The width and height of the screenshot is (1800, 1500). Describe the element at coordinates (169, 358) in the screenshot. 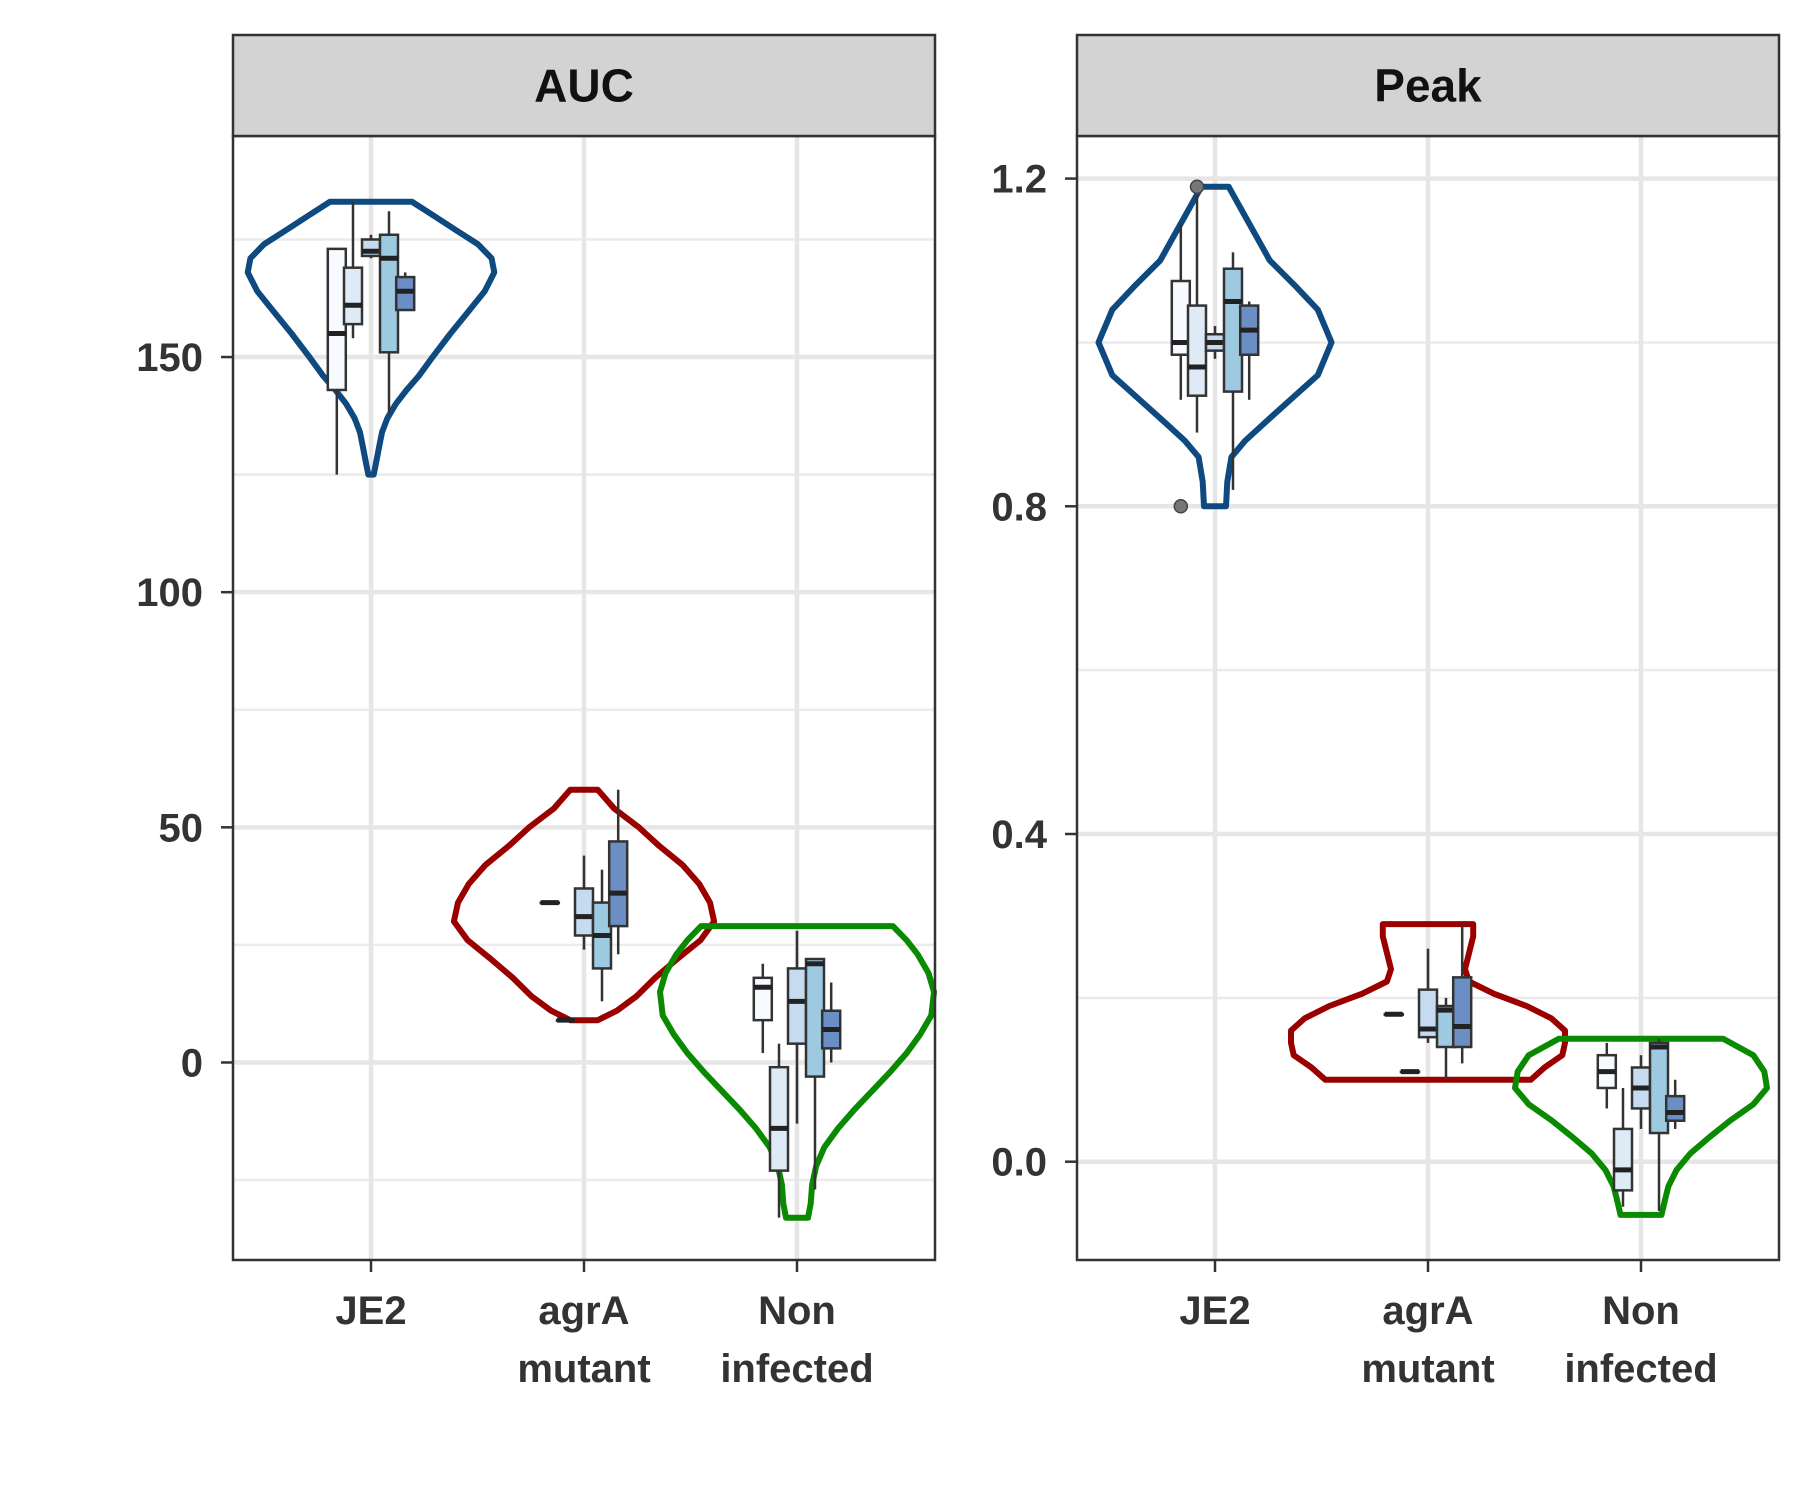

I see `auc-y-tick-label: 150` at that location.